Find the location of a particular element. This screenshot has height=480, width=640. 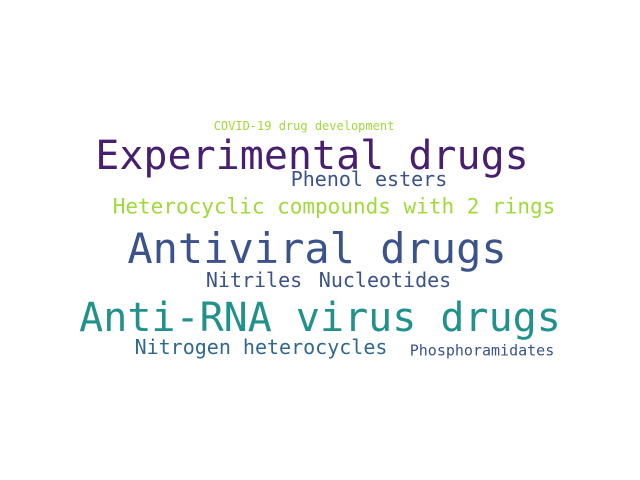

word-anti-rna-virus-drugs: Anti-RNA virus drugs is located at coordinates (320, 318).